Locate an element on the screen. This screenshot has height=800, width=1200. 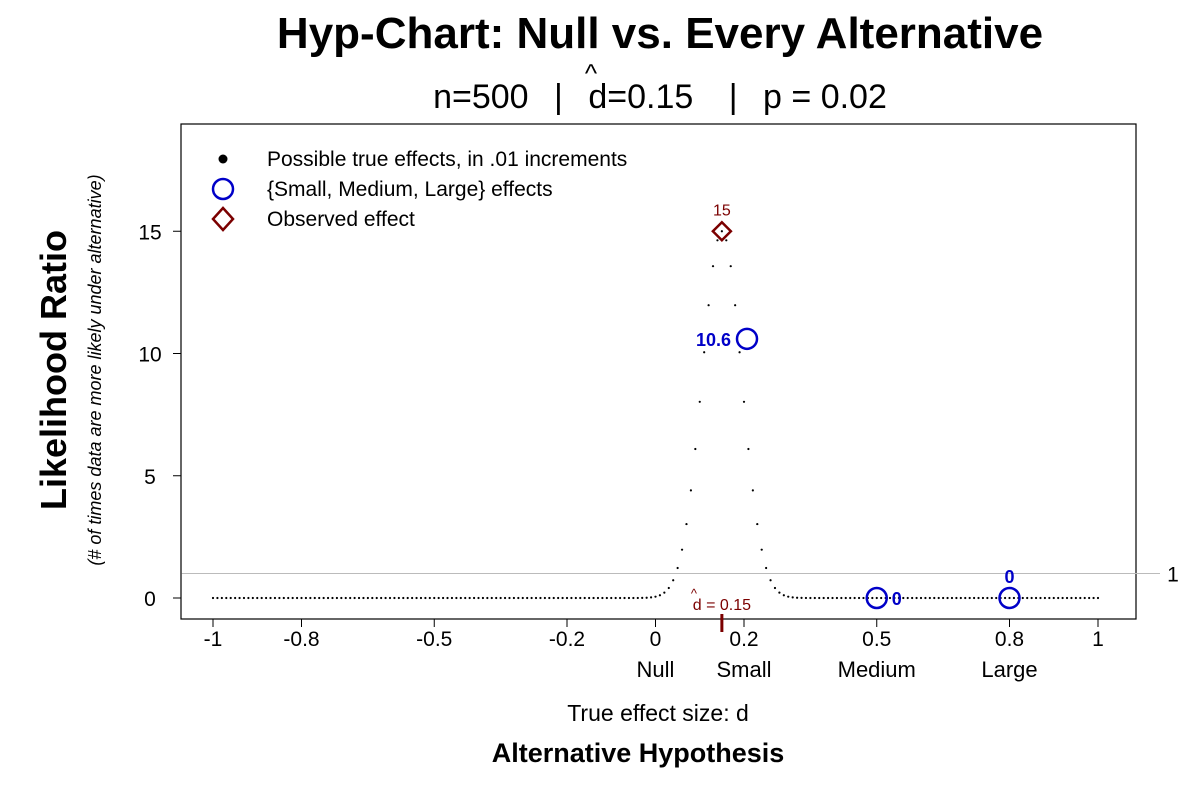
benchmark-effects: 10.6 0 0 is located at coordinates (858, 468).